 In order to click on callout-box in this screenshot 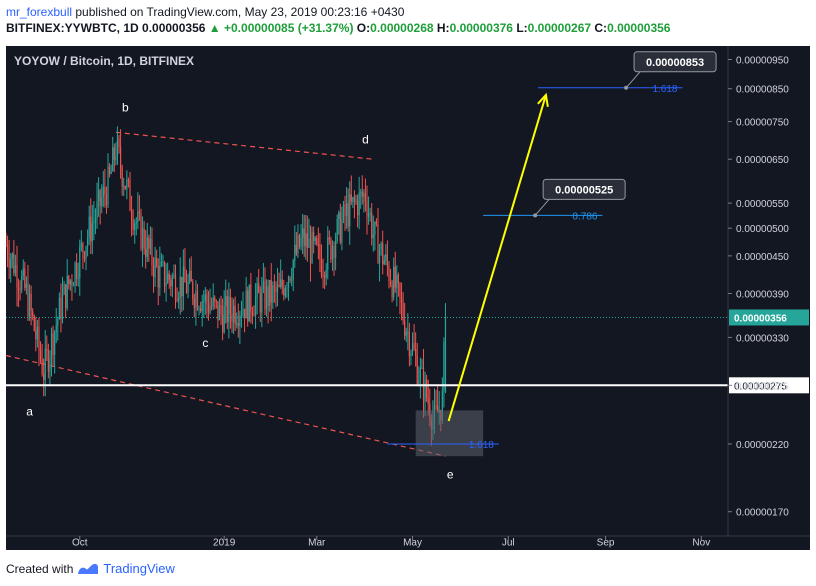, I will do `click(584, 189)`.